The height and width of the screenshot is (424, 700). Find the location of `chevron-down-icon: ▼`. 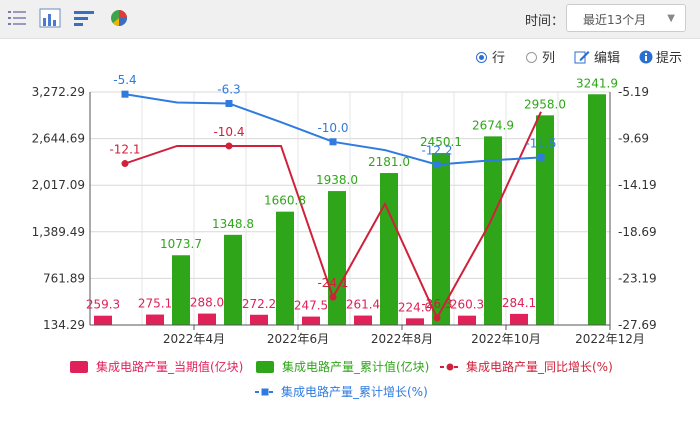

chevron-down-icon: ▼ is located at coordinates (671, 18).